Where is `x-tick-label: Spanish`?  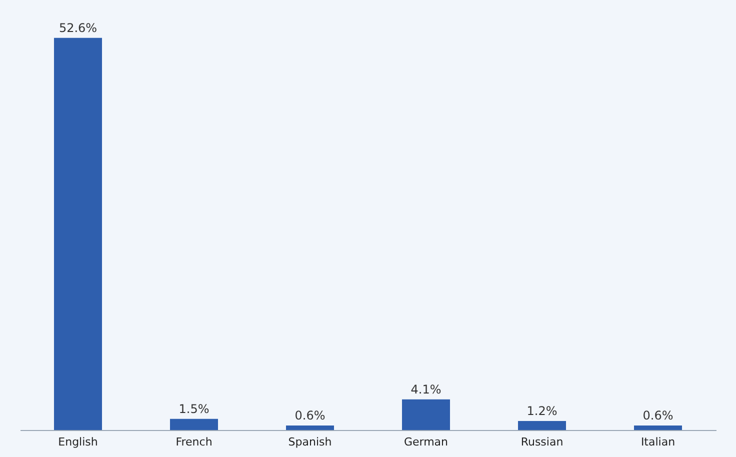
x-tick-label: Spanish is located at coordinates (310, 442).